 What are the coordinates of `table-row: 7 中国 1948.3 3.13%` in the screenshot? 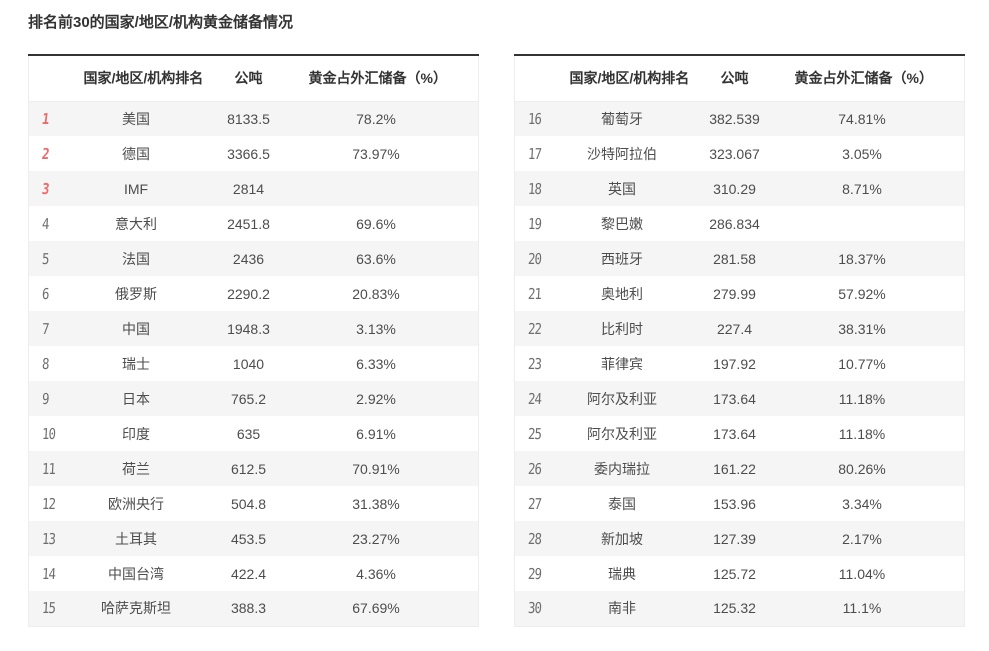 It's located at (253, 328).